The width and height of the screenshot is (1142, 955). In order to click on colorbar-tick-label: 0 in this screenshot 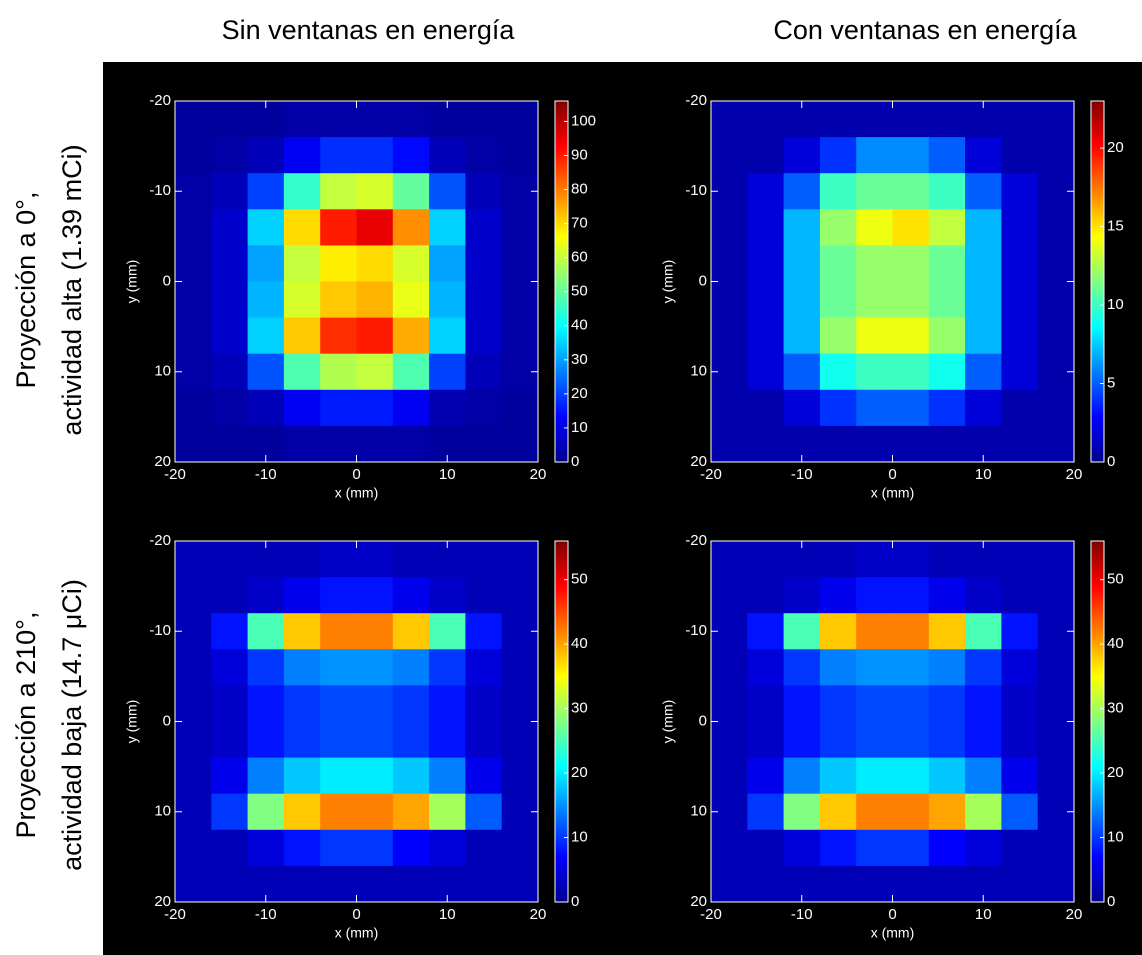, I will do `click(1111, 901)`.